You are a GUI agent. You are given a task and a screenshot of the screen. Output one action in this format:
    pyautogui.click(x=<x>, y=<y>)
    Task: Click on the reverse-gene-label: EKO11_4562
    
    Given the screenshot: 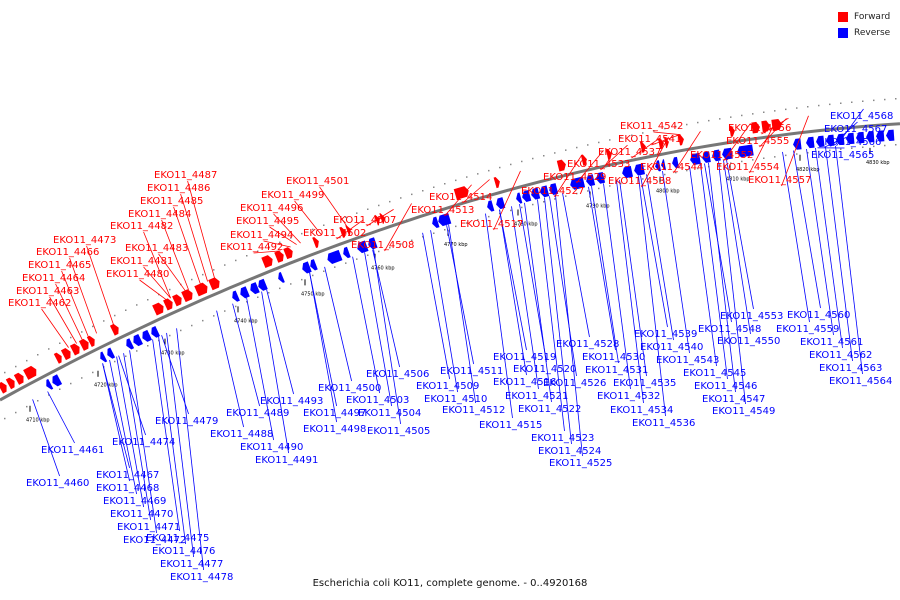 What is the action you would take?
    pyautogui.click(x=840, y=355)
    